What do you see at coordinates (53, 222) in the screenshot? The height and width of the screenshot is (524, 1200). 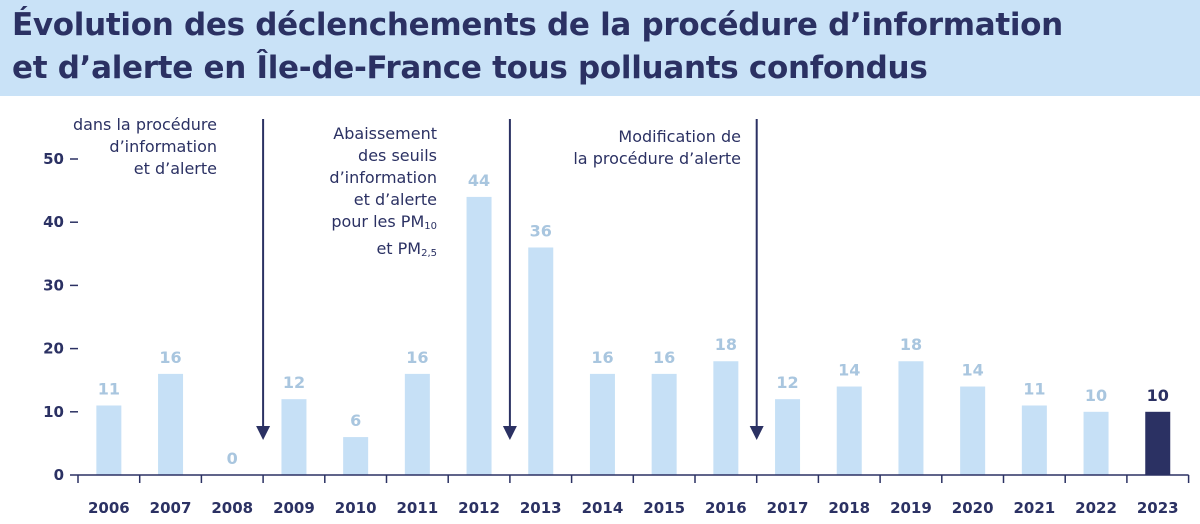 I see `y-tick-label: 40` at bounding box center [53, 222].